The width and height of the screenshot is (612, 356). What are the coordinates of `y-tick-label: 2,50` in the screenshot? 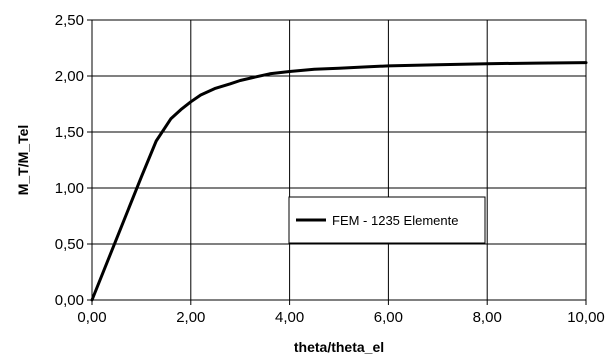 It's located at (69, 20).